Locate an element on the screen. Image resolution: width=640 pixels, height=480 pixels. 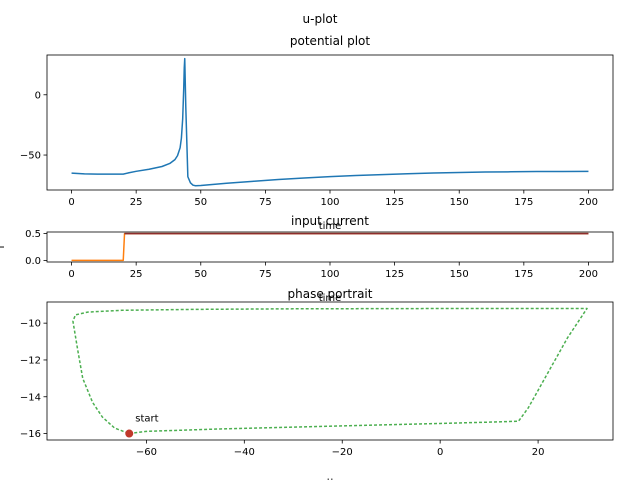
potential-xtick-label: 125 is located at coordinates (394, 202).